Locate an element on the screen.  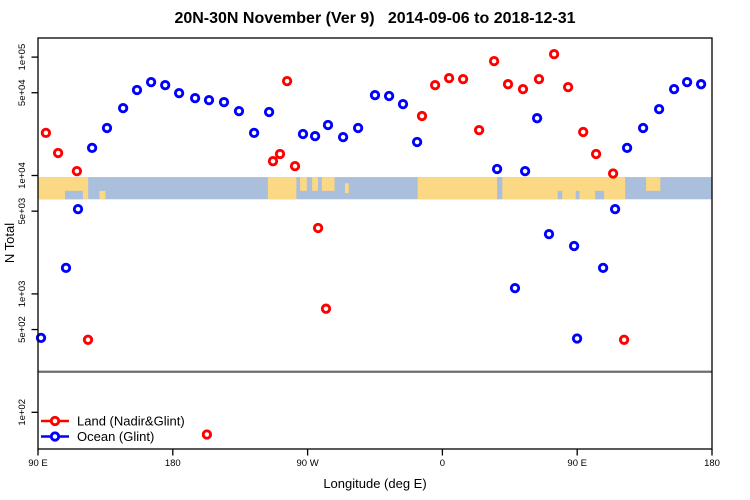
y-tick-label: 1e+02 is located at coordinates (22, 412).